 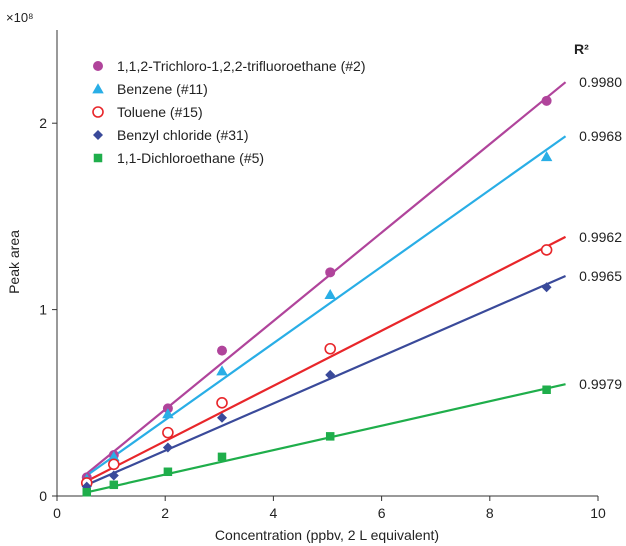 I want to click on r2-value-label: 0.9968, so click(x=600, y=136).